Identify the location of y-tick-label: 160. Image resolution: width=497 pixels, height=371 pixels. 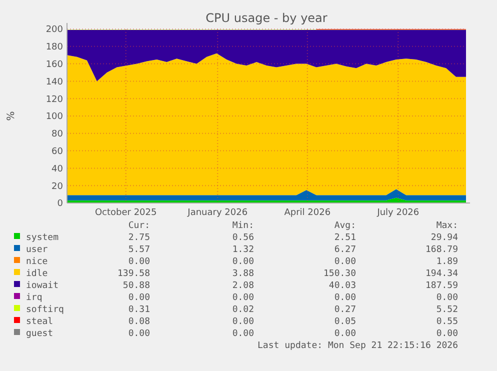
(55, 65).